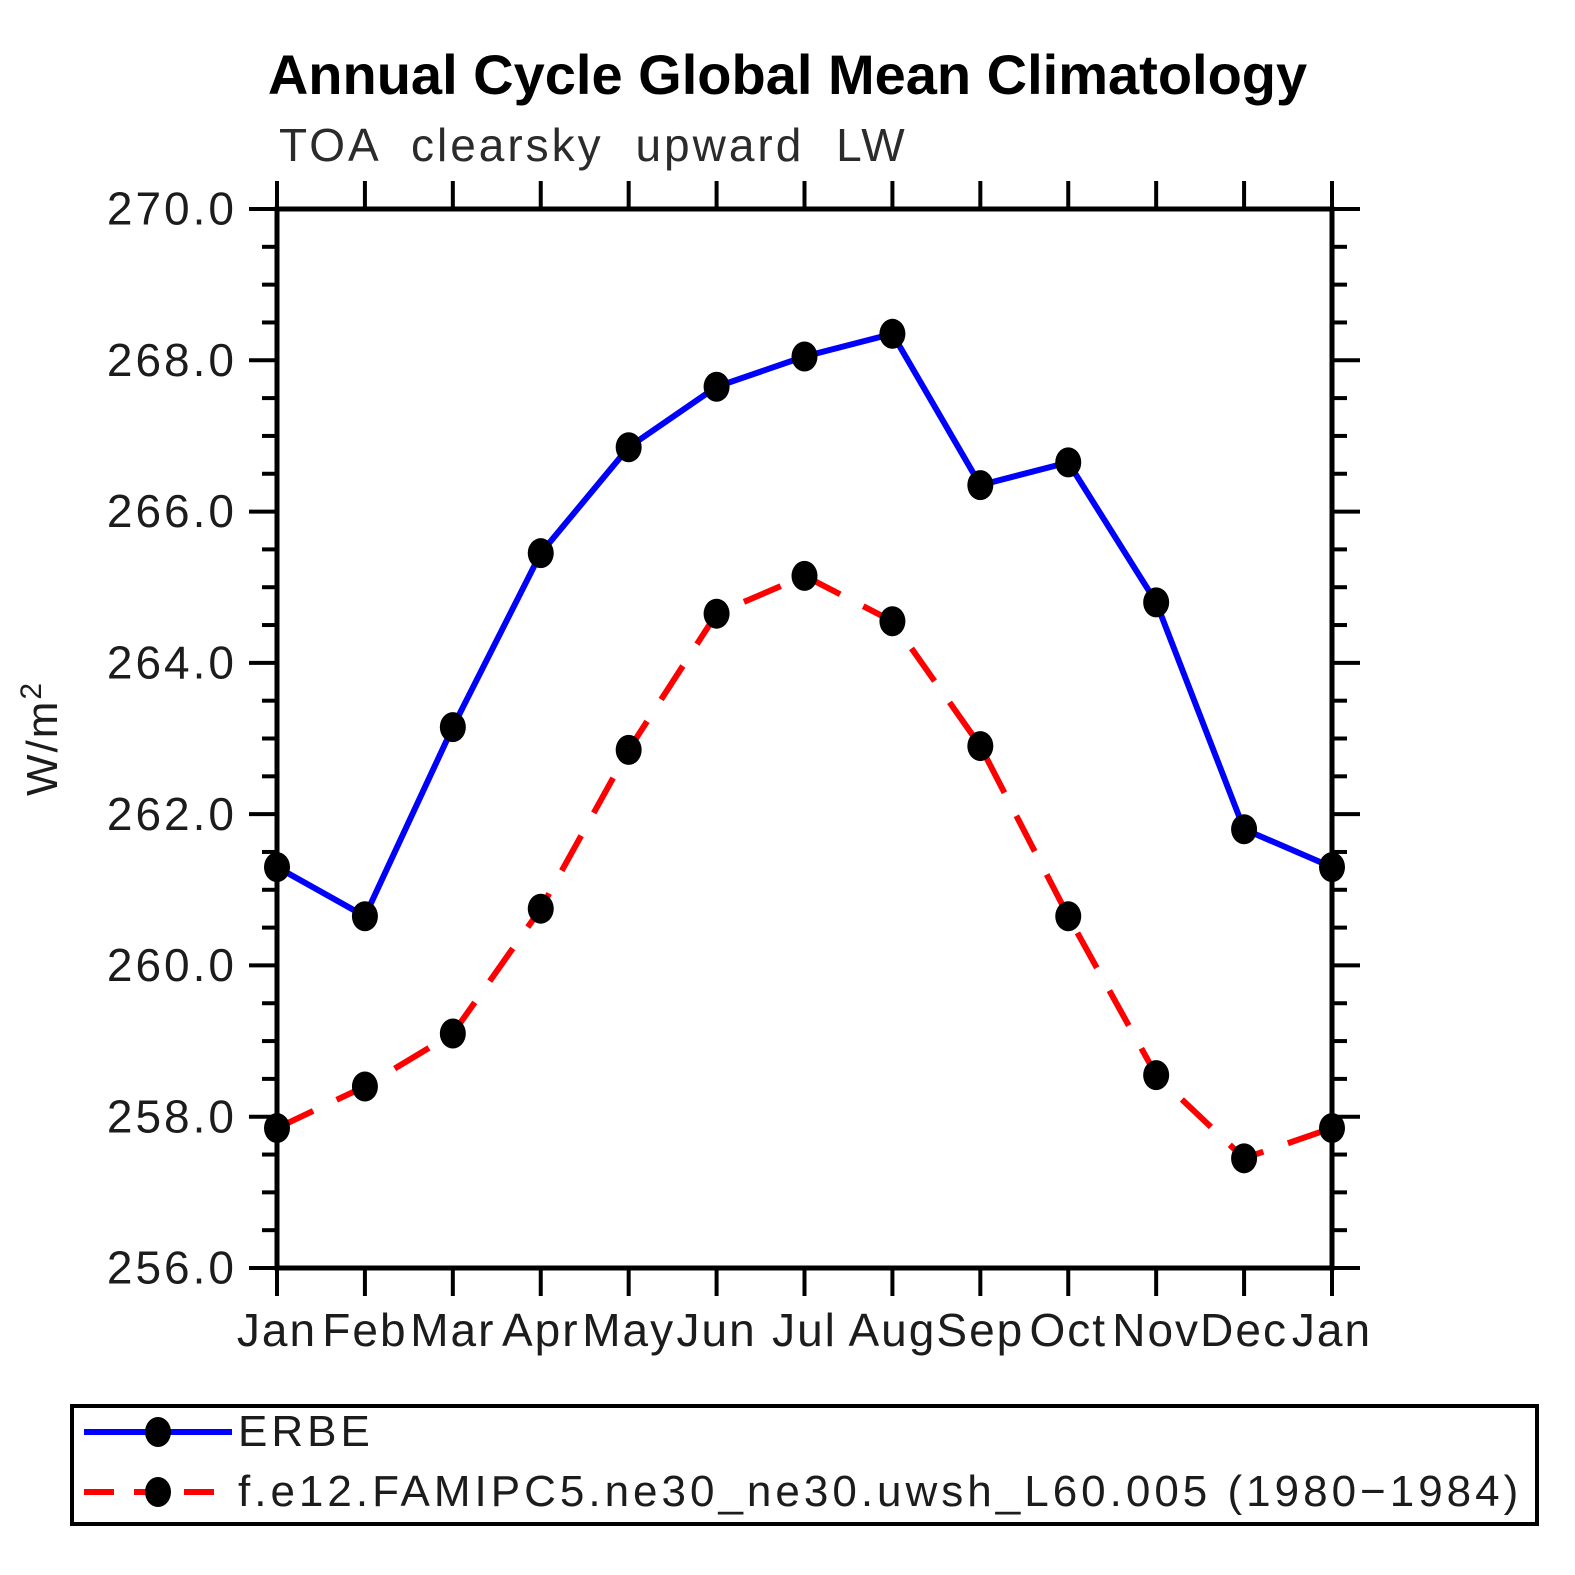 Image resolution: width=1575 pixels, height=1575 pixels. What do you see at coordinates (172, 360) in the screenshot?
I see `y-tick-label: 268.0` at bounding box center [172, 360].